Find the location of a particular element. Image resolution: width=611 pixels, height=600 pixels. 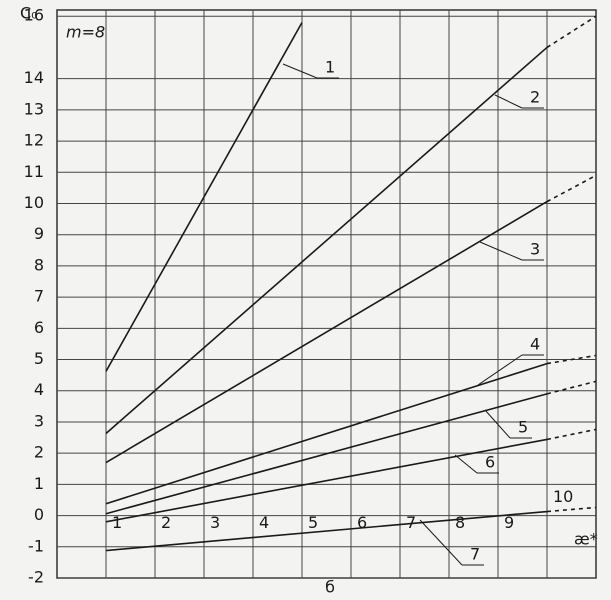

y-tick-label: 6 is located at coordinates (39, 327).